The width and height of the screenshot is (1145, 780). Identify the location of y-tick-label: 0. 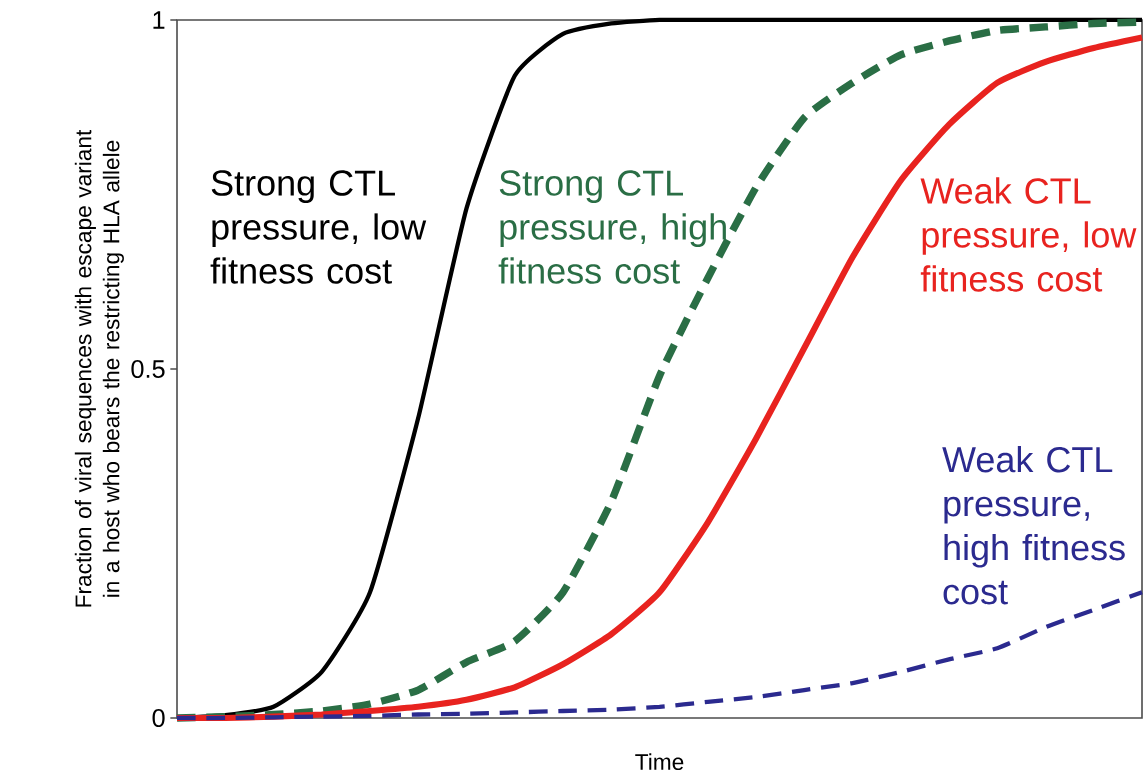
(158, 718).